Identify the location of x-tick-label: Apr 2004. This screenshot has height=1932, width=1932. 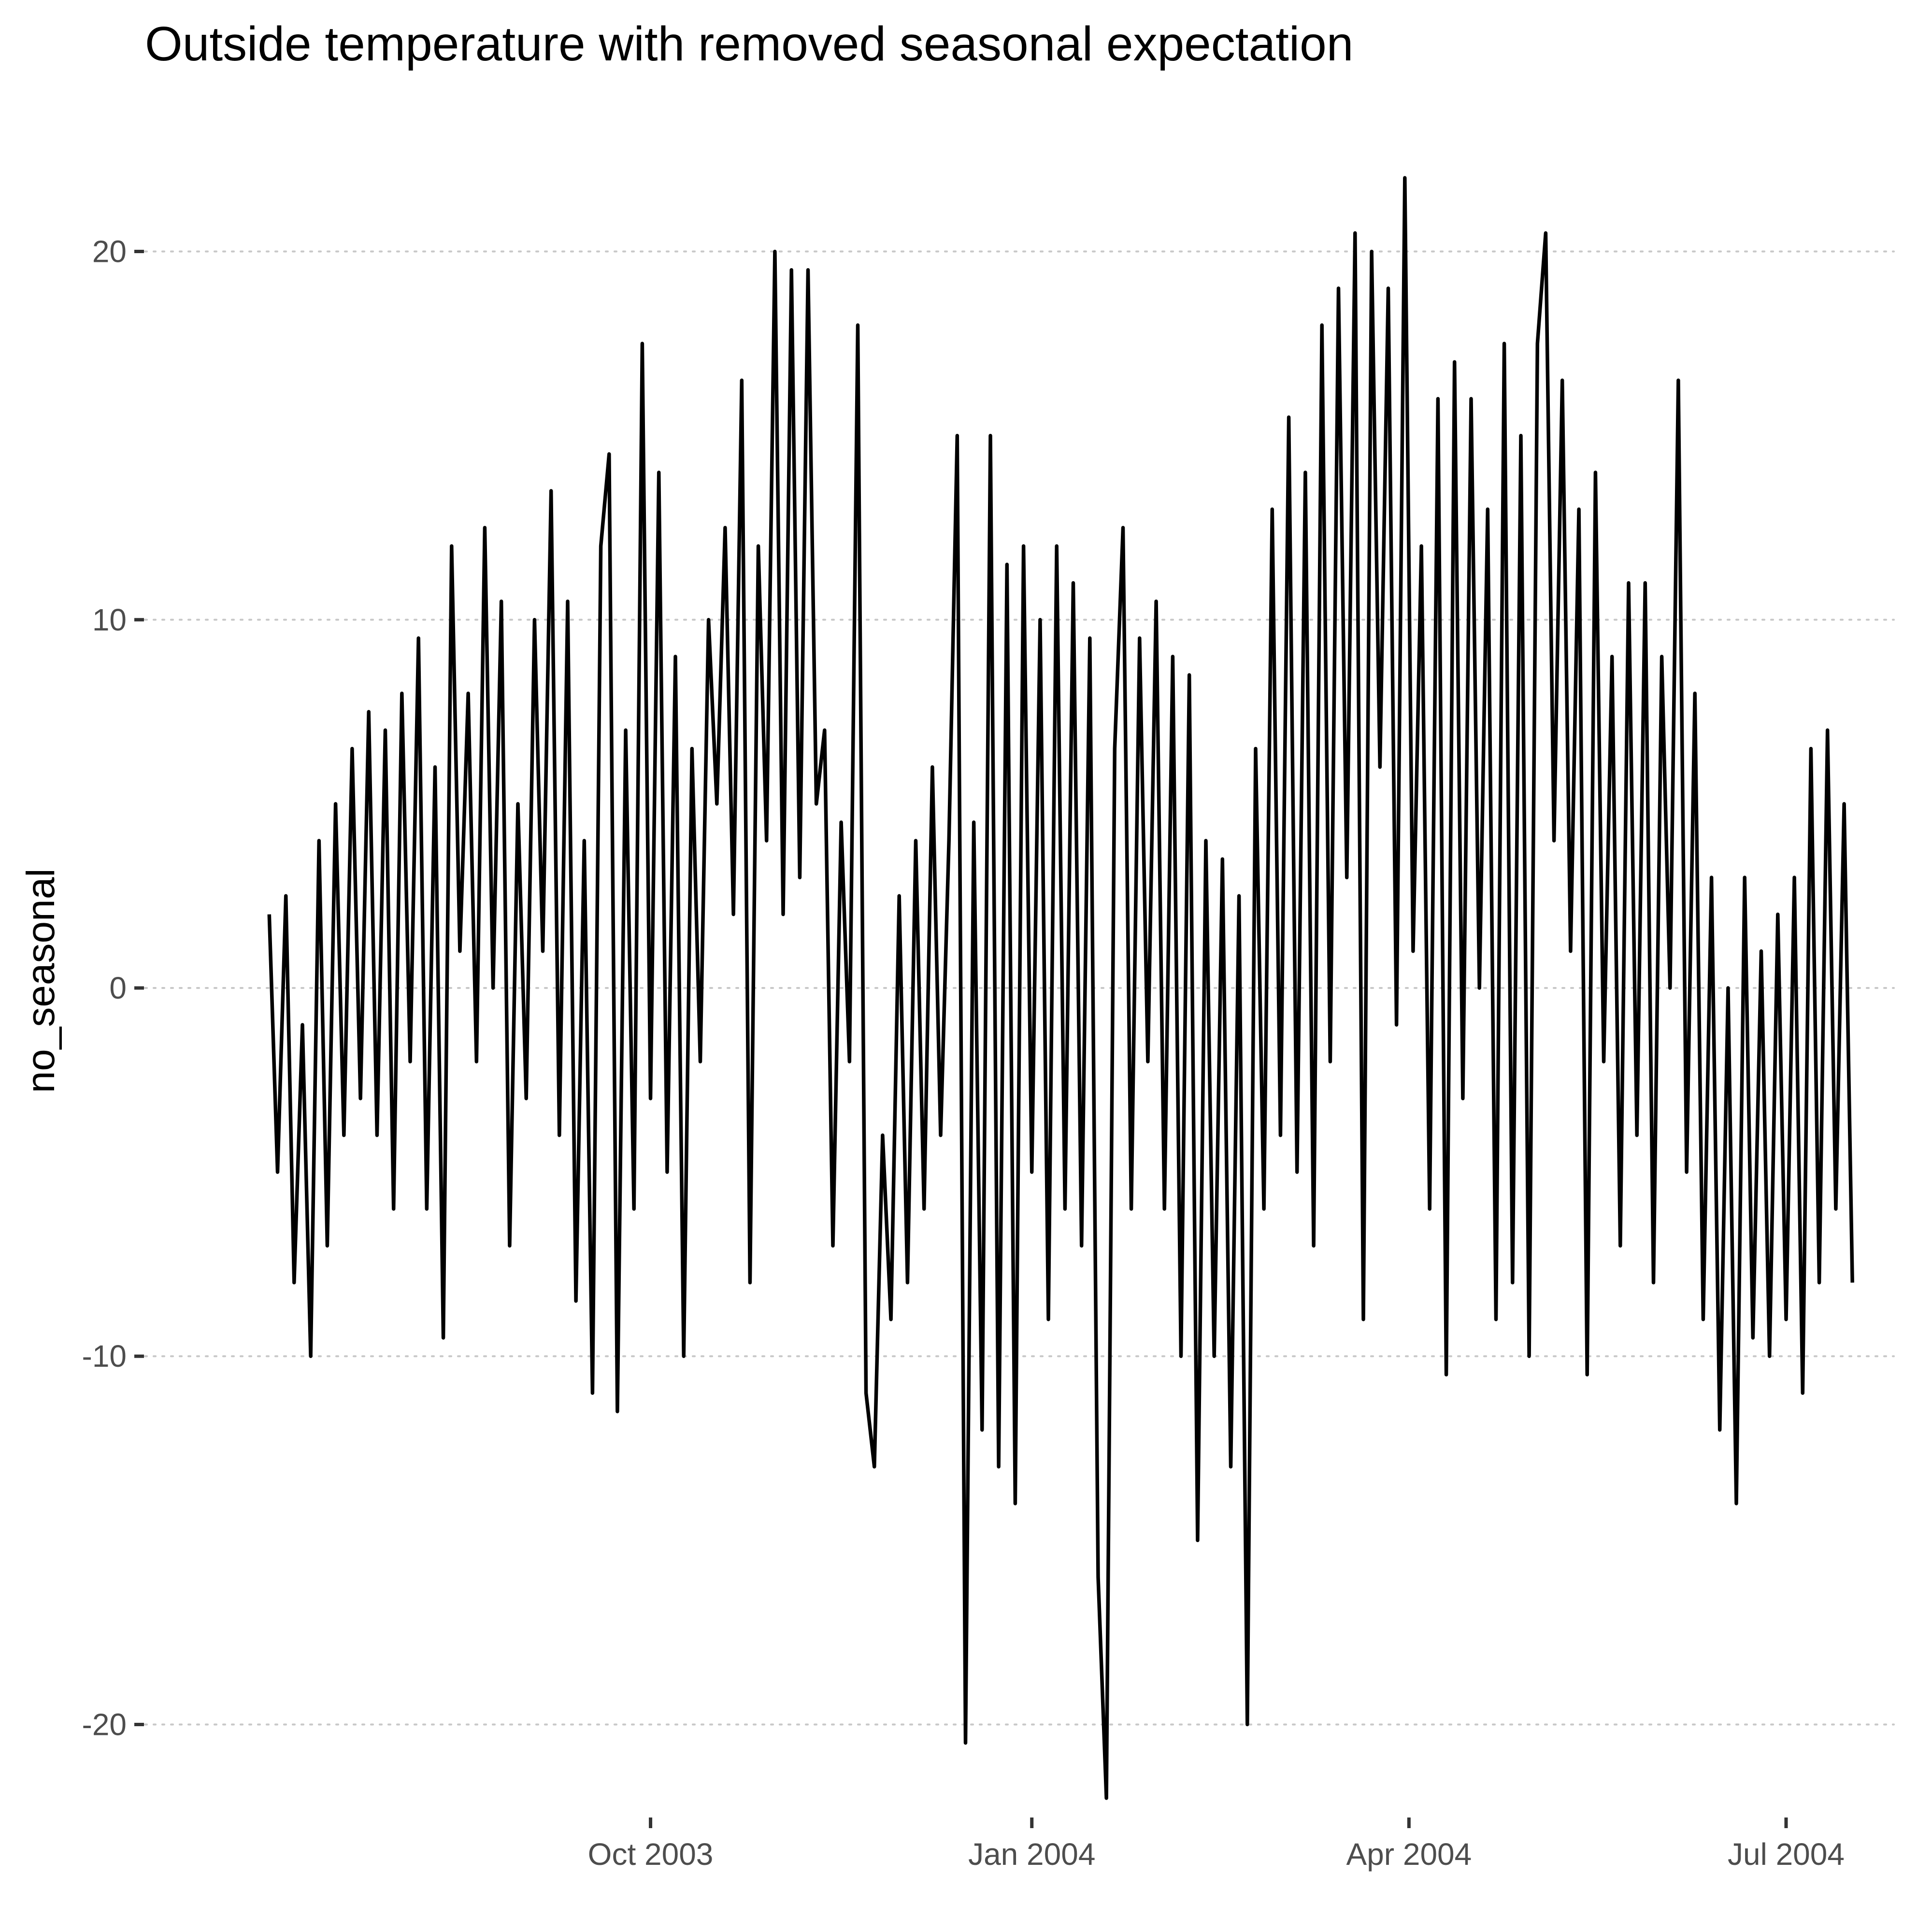
(1409, 1855).